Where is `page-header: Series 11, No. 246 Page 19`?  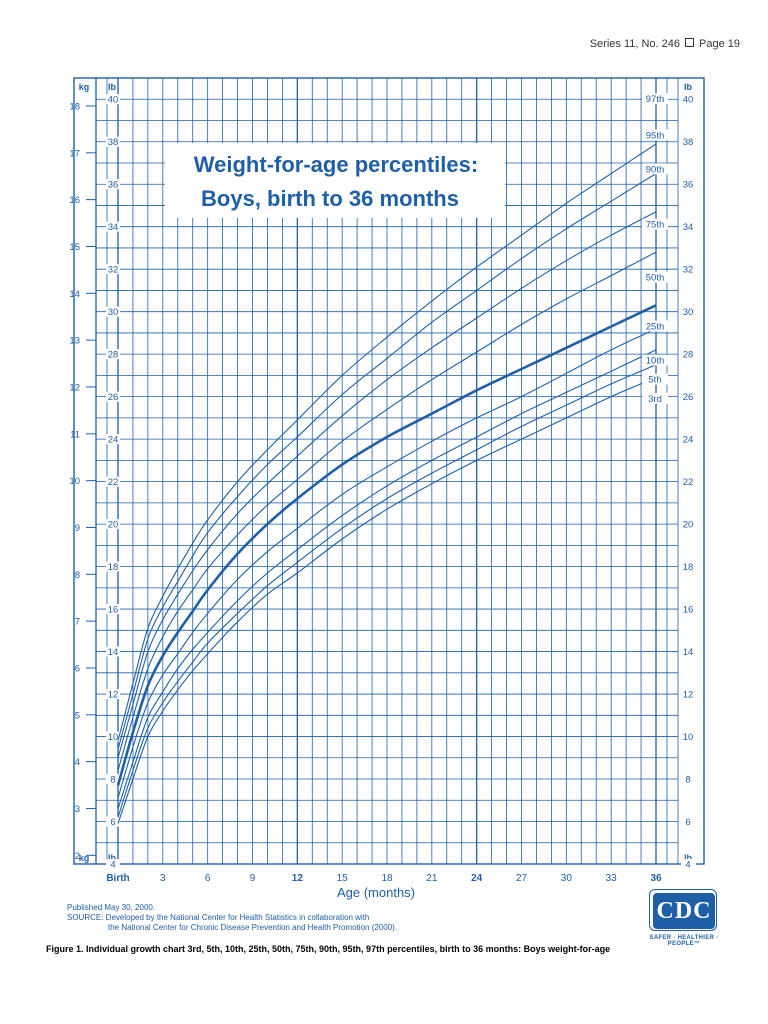
page-header: Series 11, No. 246 Page 19 is located at coordinates (650, 44).